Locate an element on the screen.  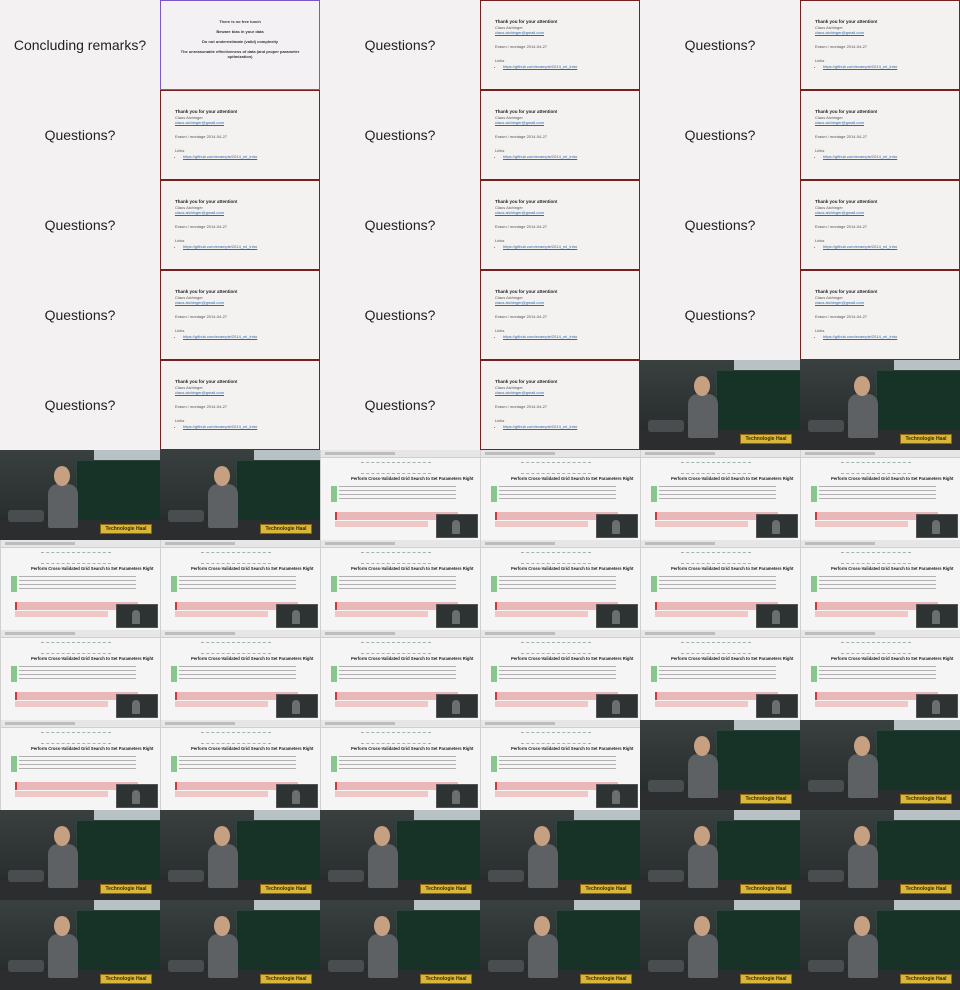
speaker-name: Claus Aichinger is located at coordinates (189, 297).